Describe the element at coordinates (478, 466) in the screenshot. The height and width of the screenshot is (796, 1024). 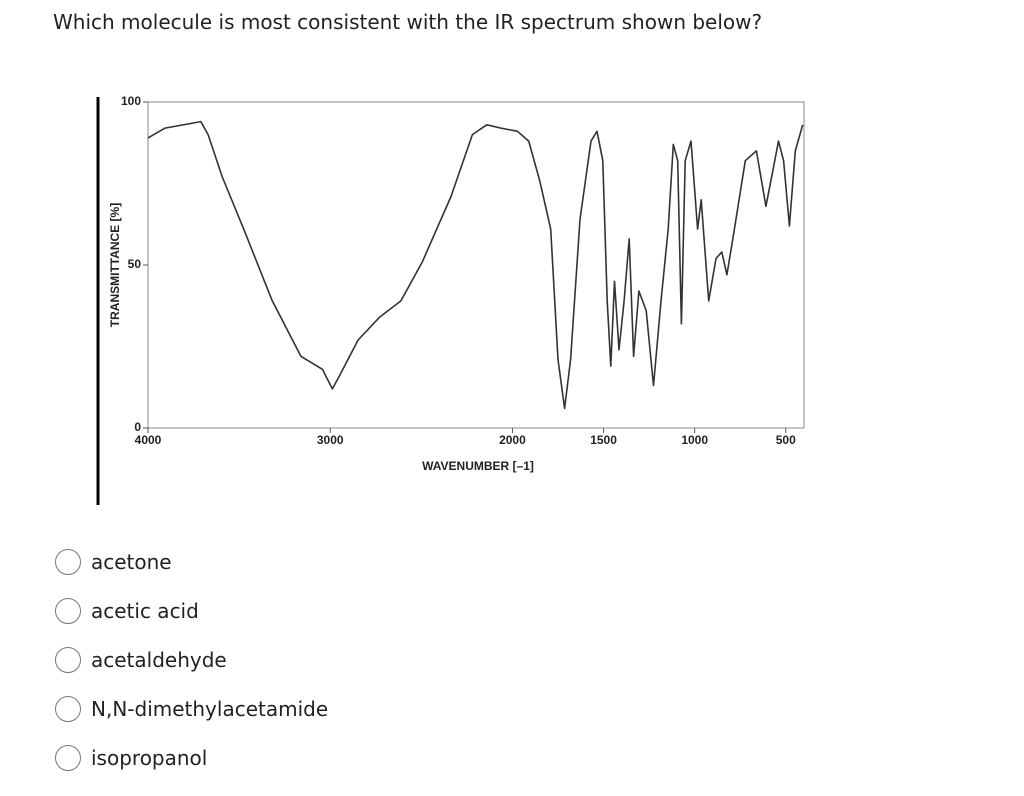
I see `x-axis-label: WAVENUMBER [–1]` at that location.